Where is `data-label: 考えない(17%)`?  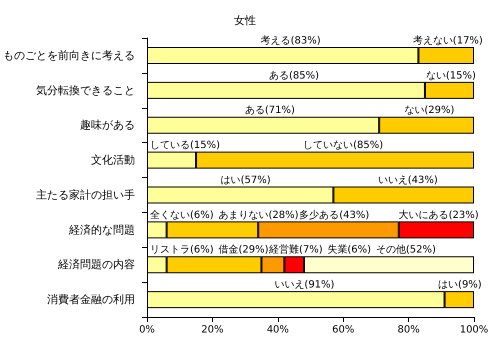 data-label: 考えない(17%) is located at coordinates (447, 40).